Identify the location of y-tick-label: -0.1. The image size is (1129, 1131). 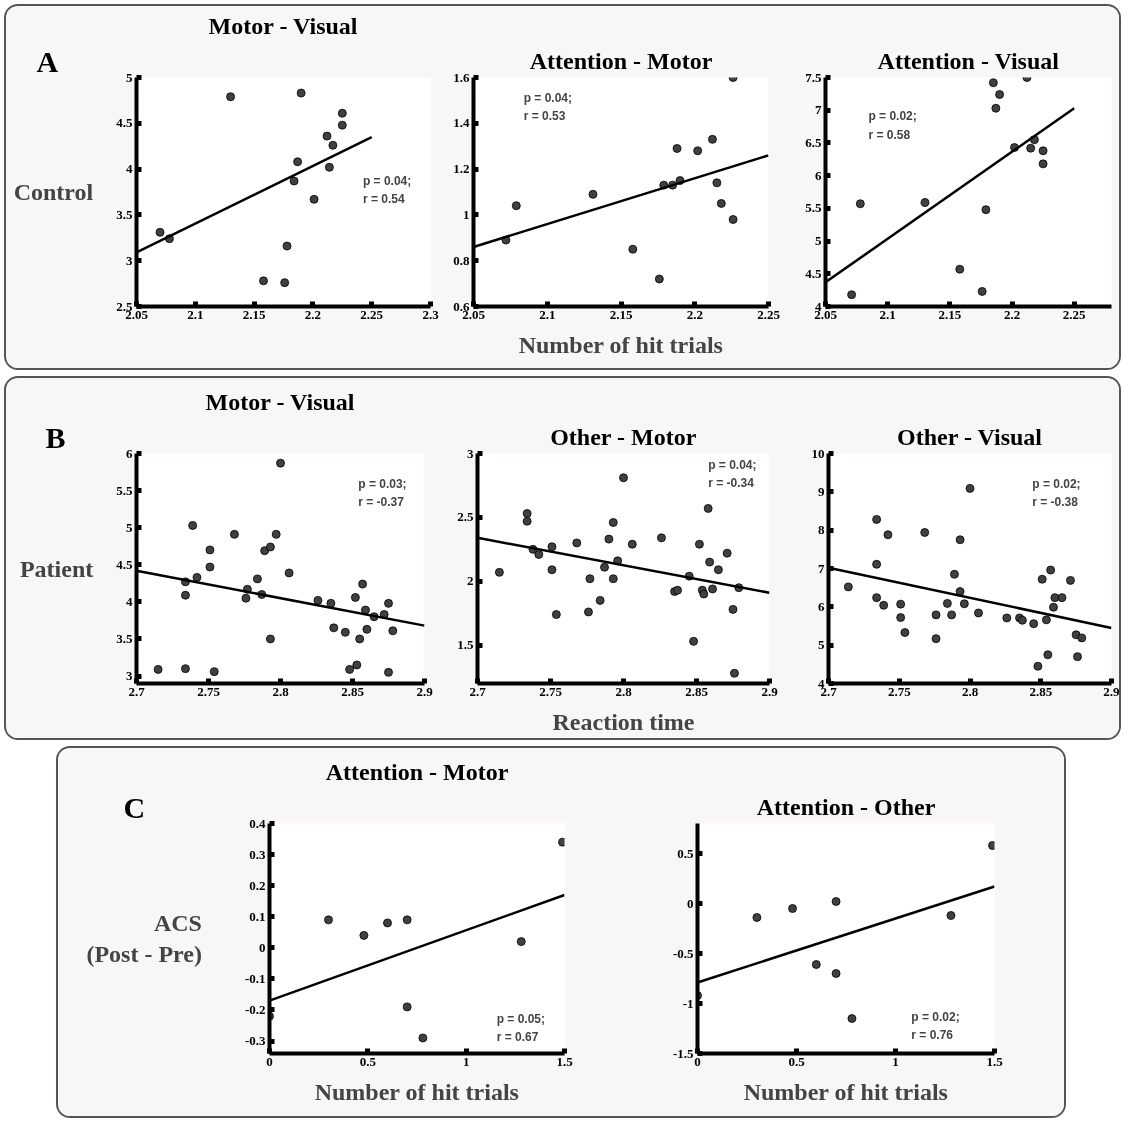
(255, 978).